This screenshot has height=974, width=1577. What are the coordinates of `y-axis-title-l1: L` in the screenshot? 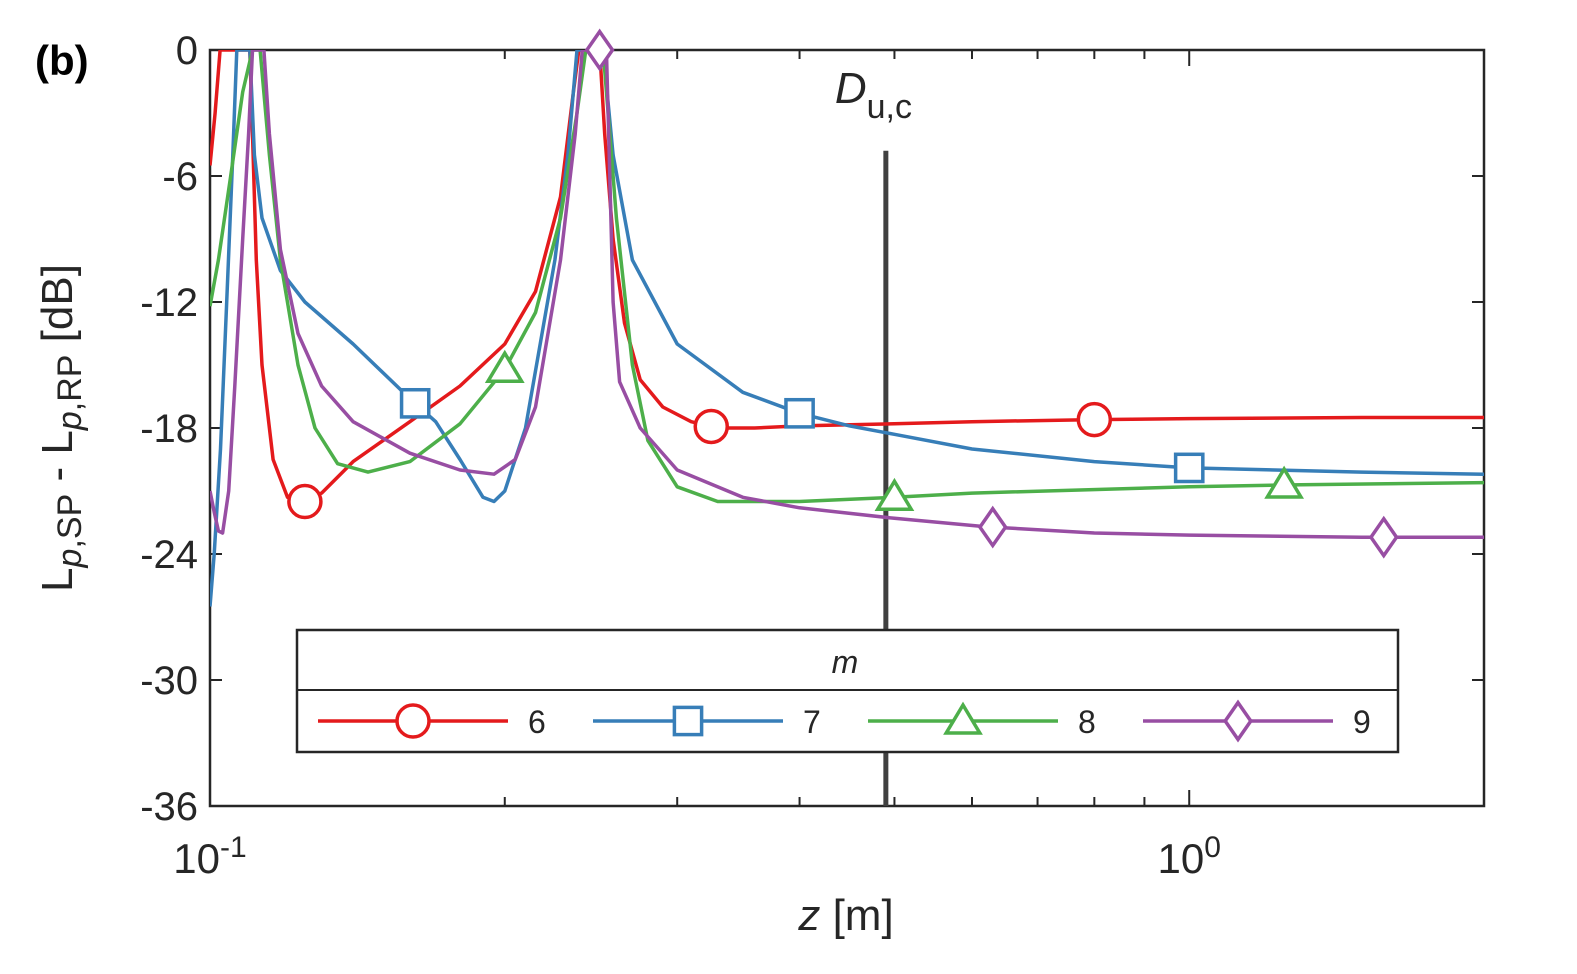 It's located at (57, 579).